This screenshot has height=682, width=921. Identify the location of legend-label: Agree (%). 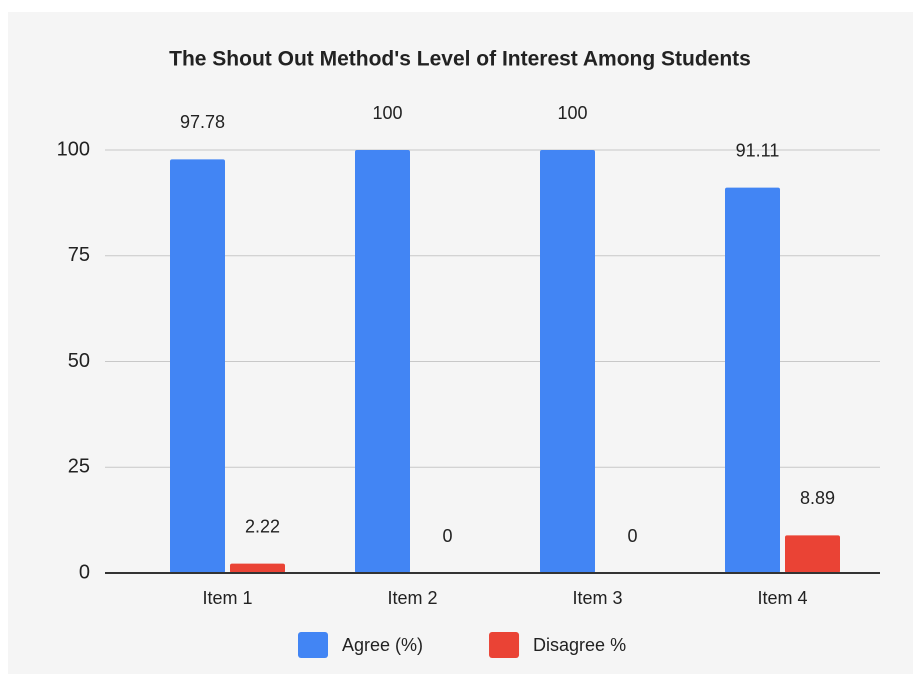
(382, 645).